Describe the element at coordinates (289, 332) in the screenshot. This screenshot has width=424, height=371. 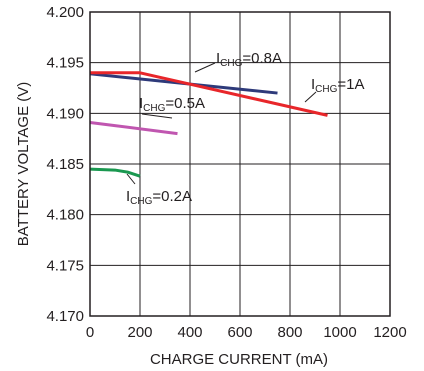
I see `x-tick-label: 800` at that location.